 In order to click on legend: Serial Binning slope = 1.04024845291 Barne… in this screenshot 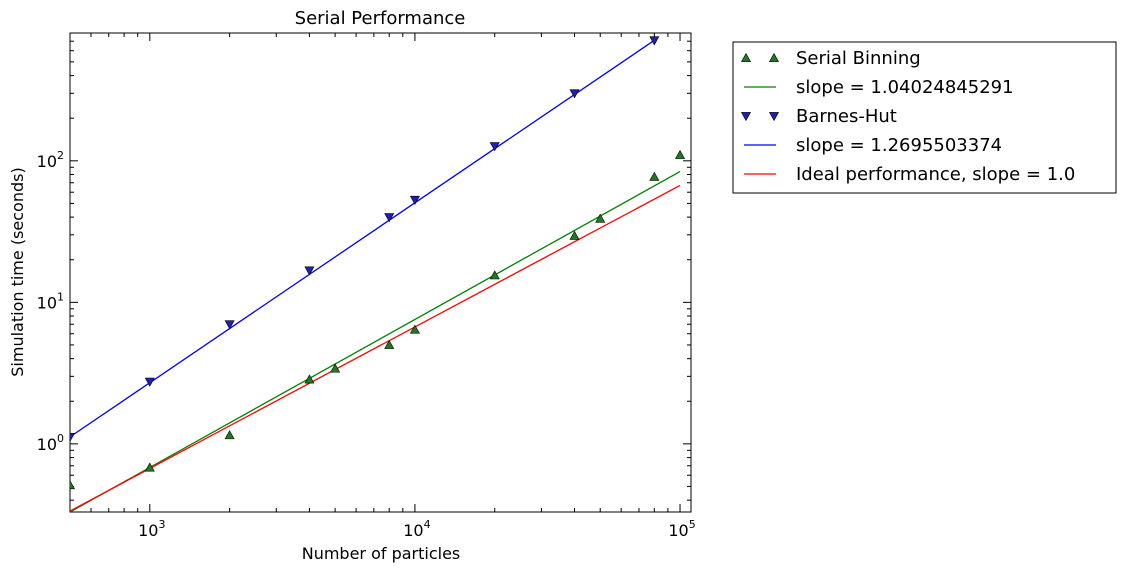, I will do `click(924, 117)`.